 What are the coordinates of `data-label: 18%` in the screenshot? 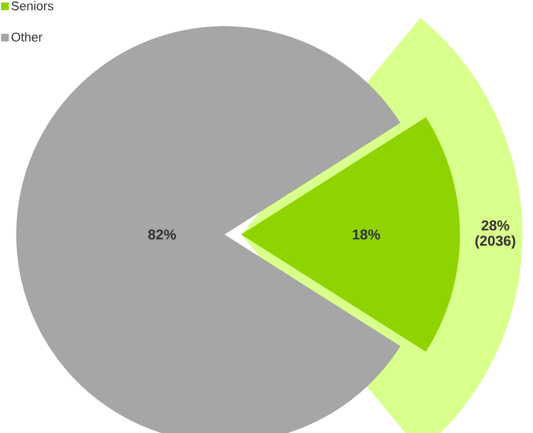 It's located at (366, 234).